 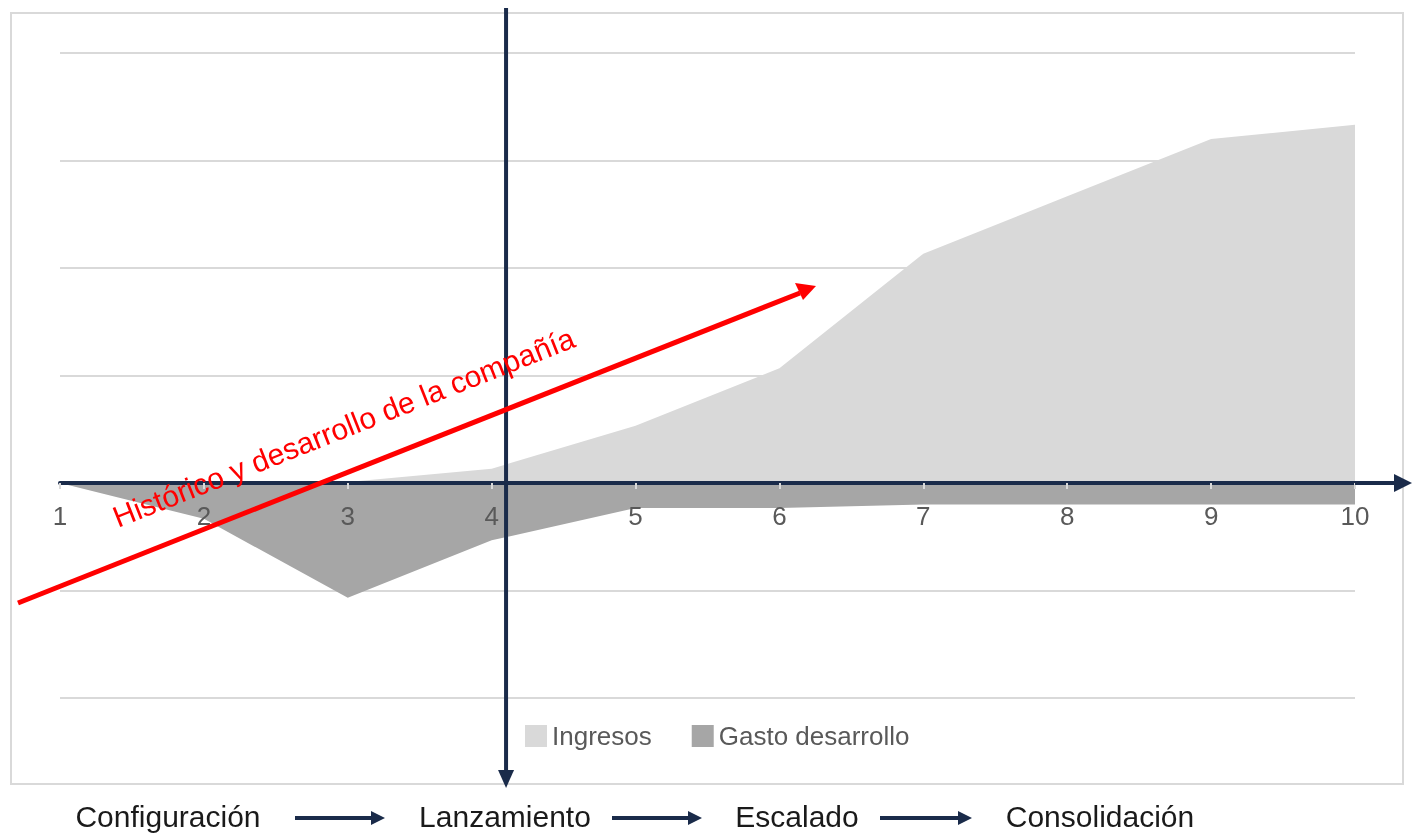 What do you see at coordinates (168, 817) in the screenshot?
I see `text: Configuración` at bounding box center [168, 817].